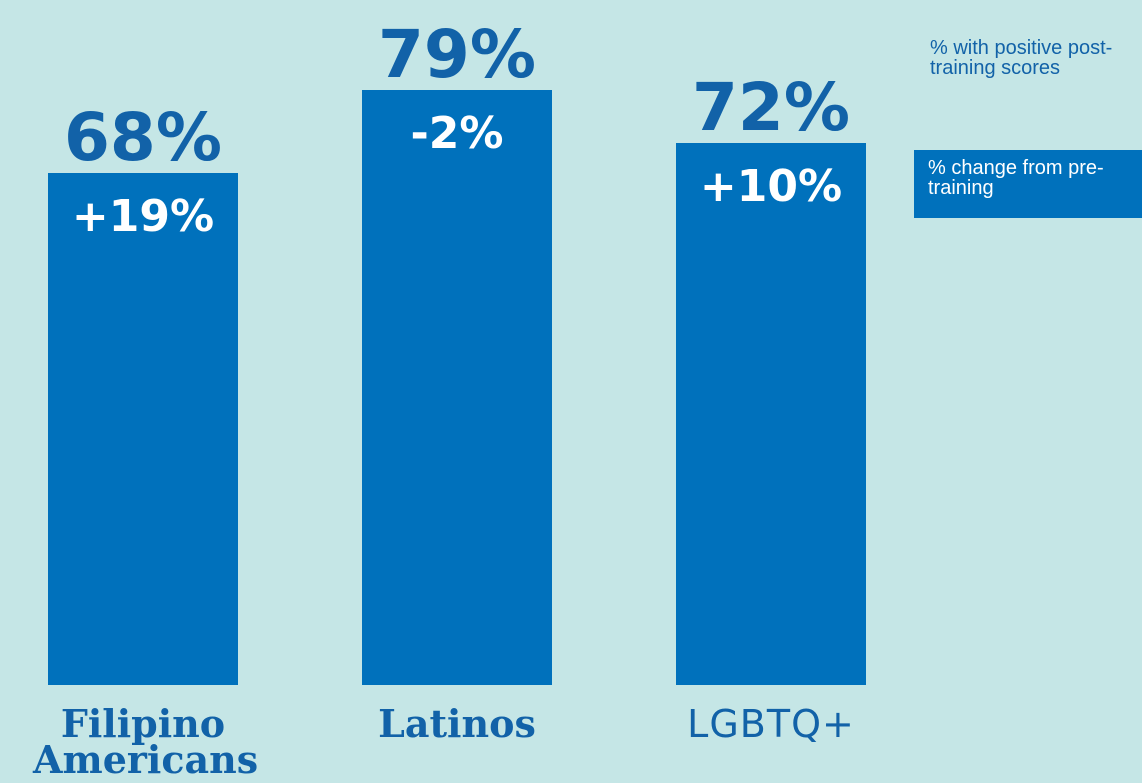 Image resolution: width=1142 pixels, height=783 pixels. I want to click on legend-entry-box: % change from pre-training, so click(1028, 184).